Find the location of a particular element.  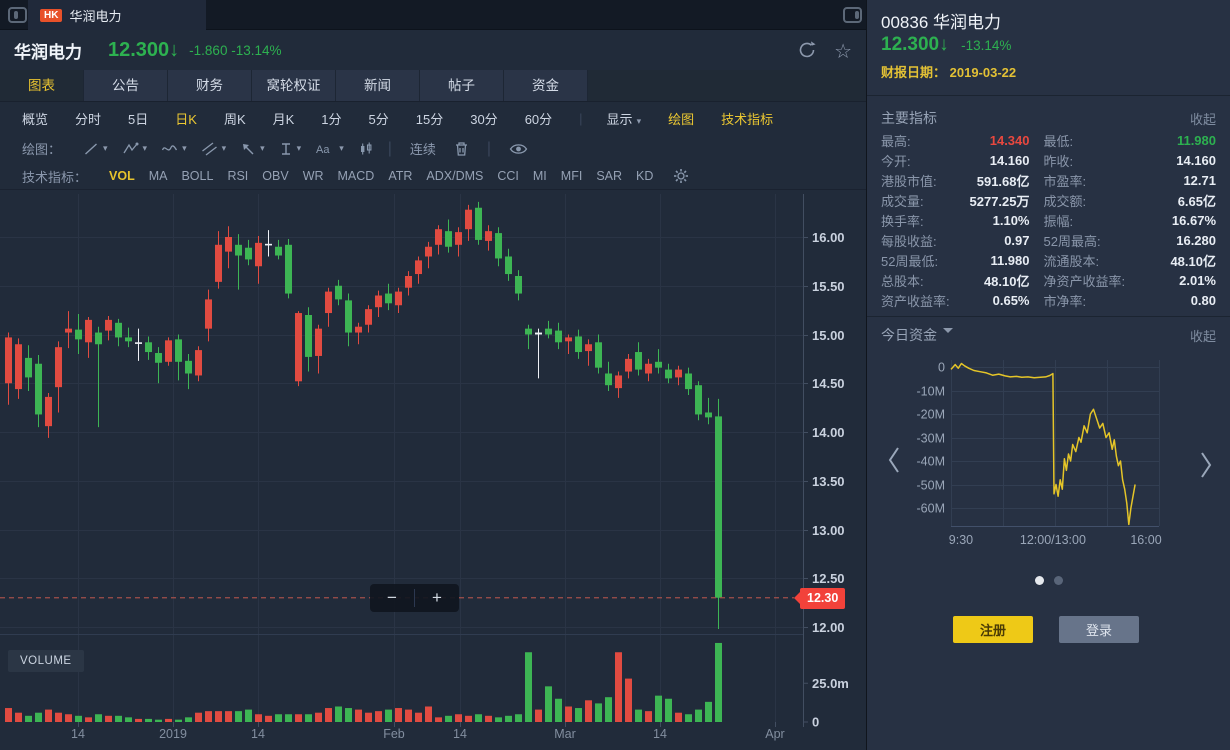

menu-绘图: 绘图 is located at coordinates (681, 119).